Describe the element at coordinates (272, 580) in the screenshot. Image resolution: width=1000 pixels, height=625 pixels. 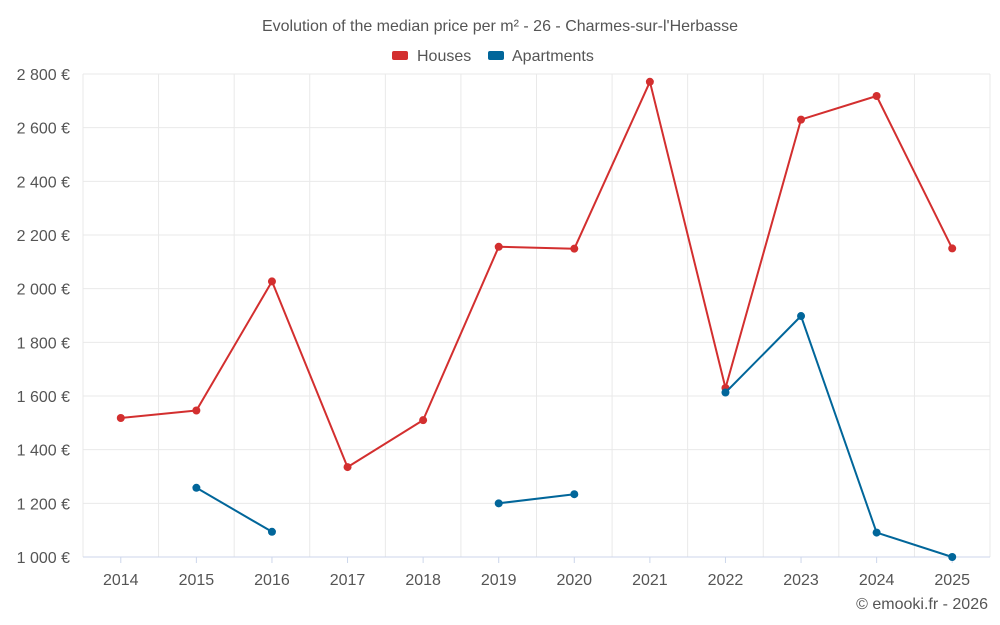
I see `x-tick-label: 2016` at that location.